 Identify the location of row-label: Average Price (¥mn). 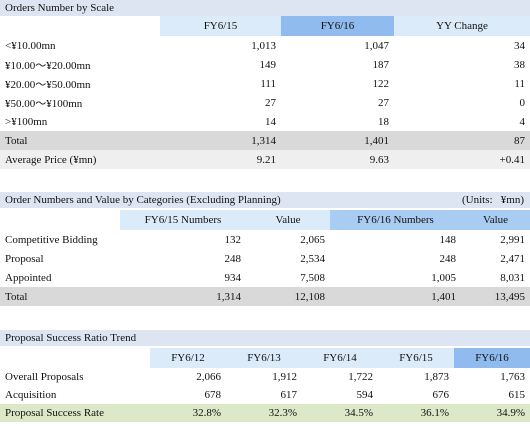
(80, 159).